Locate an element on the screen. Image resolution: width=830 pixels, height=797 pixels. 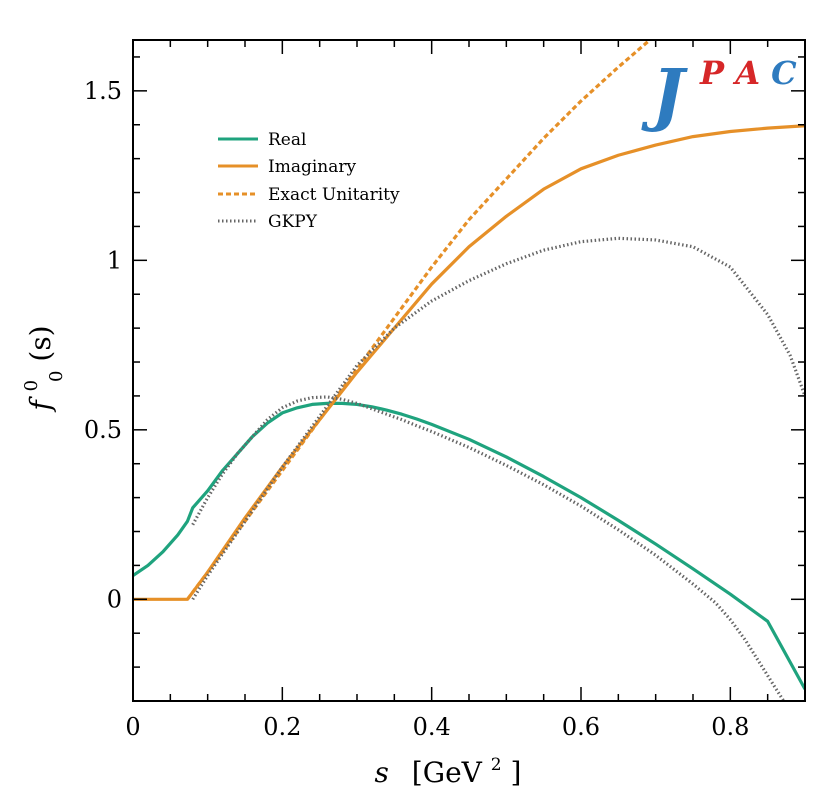
x-axis-unit-open: [GeV is located at coordinates (447, 772).